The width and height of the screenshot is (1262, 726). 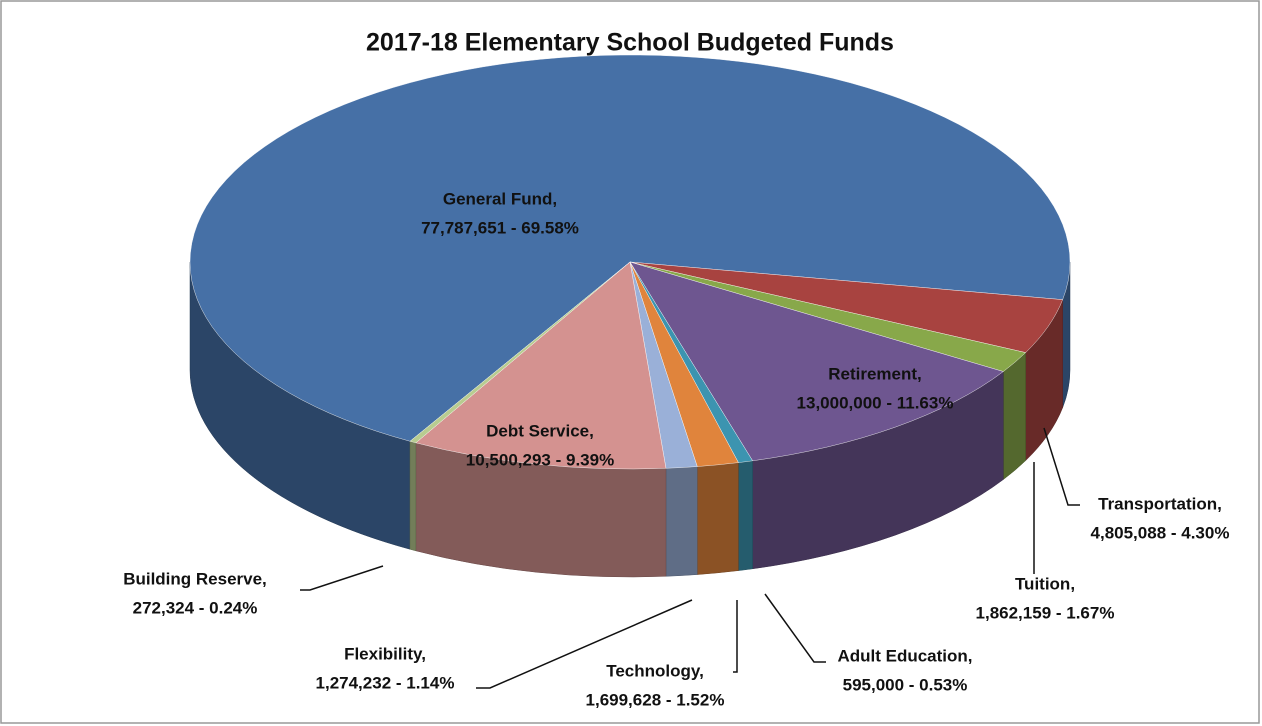 What do you see at coordinates (1045, 612) in the screenshot?
I see `value-label: 1,862,159 - 1.67%` at bounding box center [1045, 612].